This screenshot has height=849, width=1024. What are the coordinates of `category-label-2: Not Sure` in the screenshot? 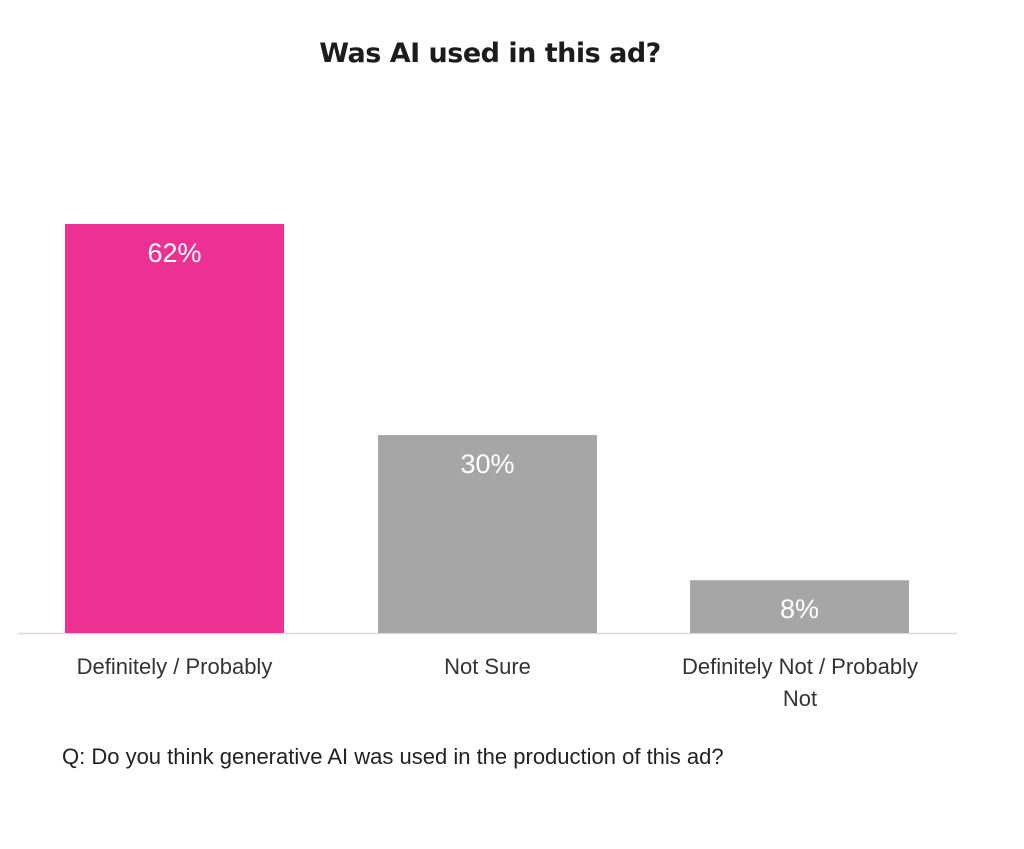 It's located at (487, 666).